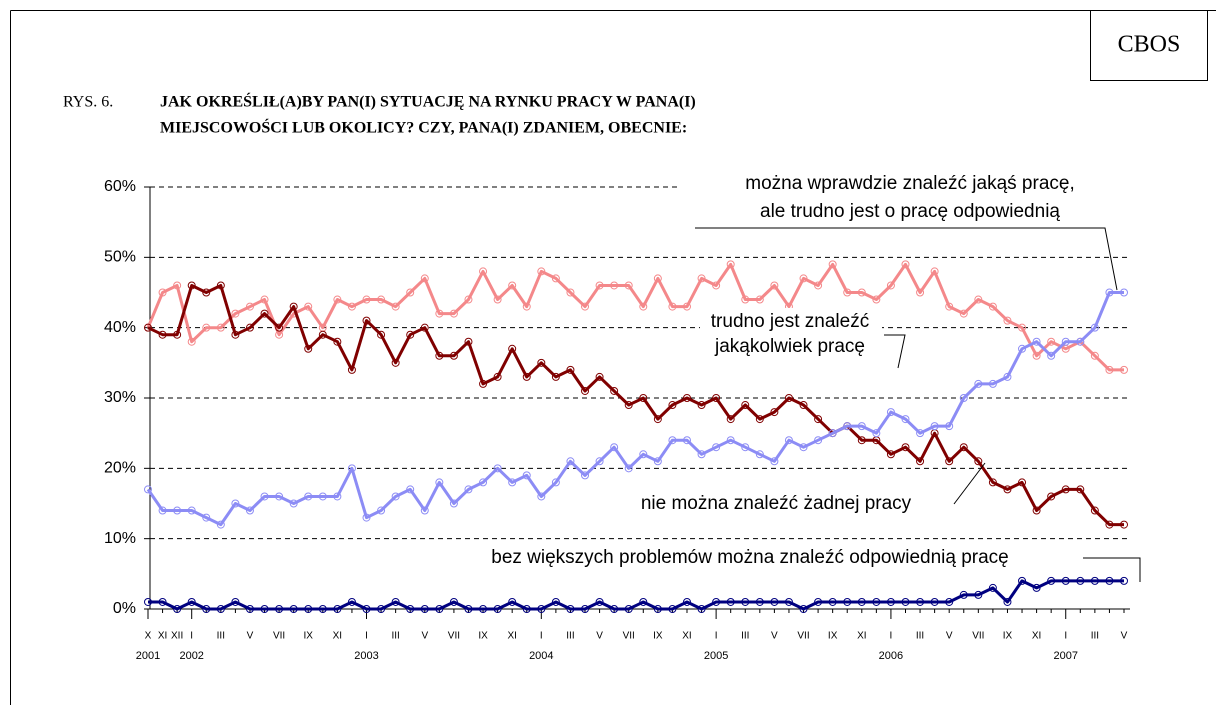 The width and height of the screenshot is (1216, 705). What do you see at coordinates (1065, 636) in the screenshot?
I see `x-tick-label: I` at bounding box center [1065, 636].